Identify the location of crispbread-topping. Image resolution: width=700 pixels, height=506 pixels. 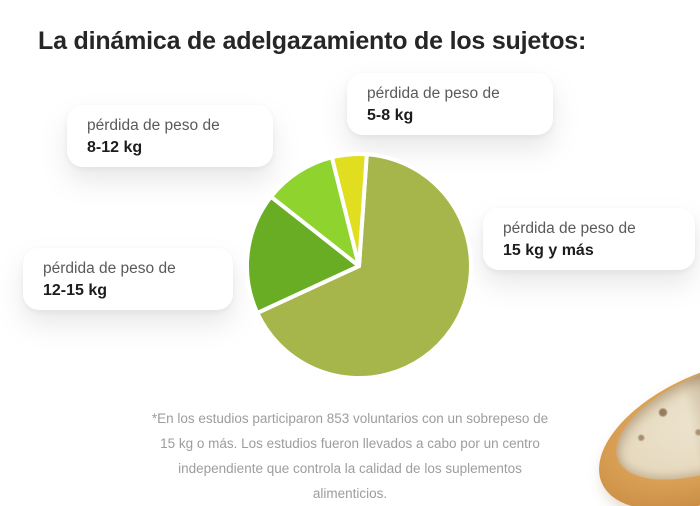
(650, 420).